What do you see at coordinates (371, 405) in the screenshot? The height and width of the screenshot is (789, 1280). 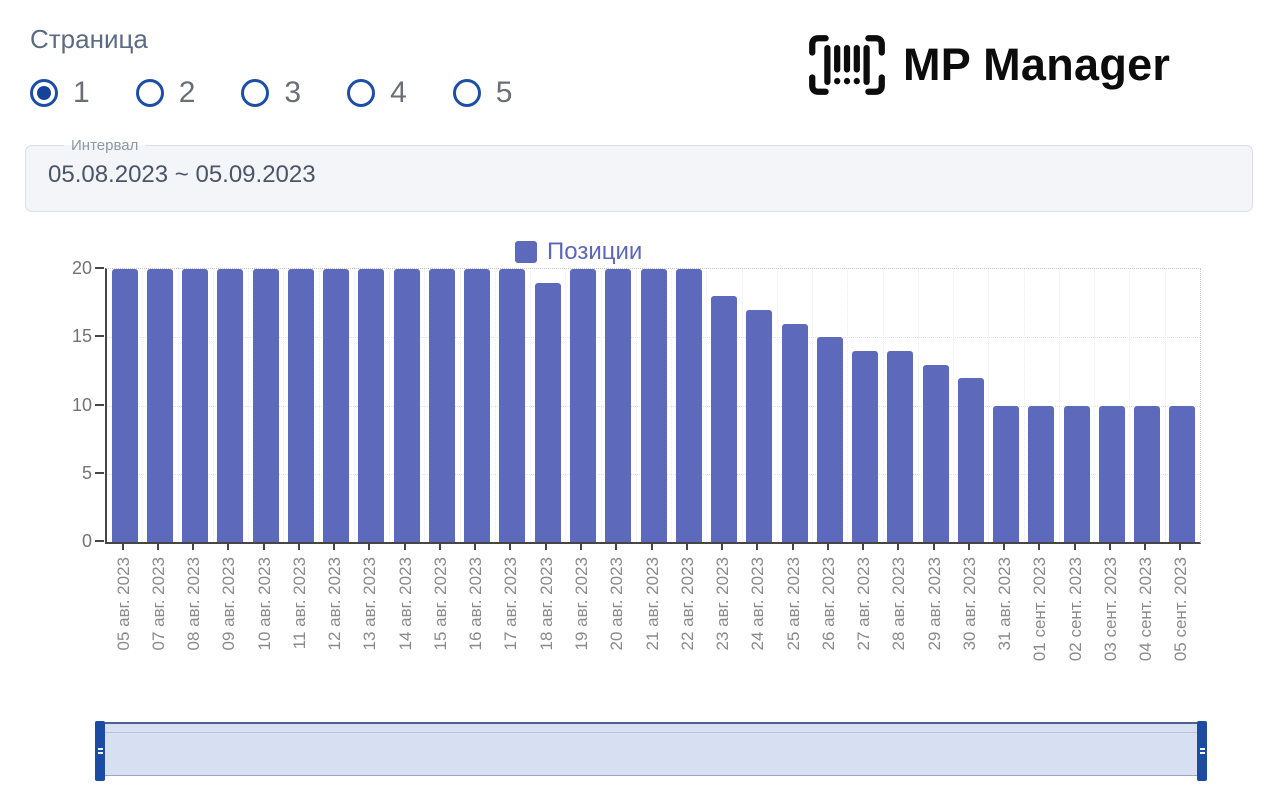 I see `bar-13 авг. 2023` at bounding box center [371, 405].